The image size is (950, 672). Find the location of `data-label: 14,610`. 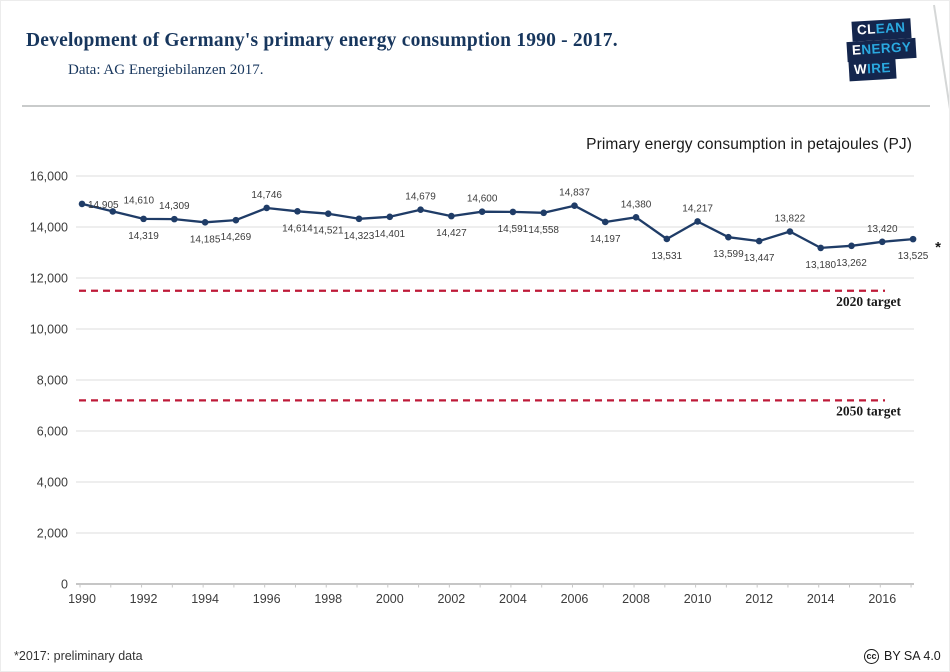

data-label: 14,610 is located at coordinates (138, 200).